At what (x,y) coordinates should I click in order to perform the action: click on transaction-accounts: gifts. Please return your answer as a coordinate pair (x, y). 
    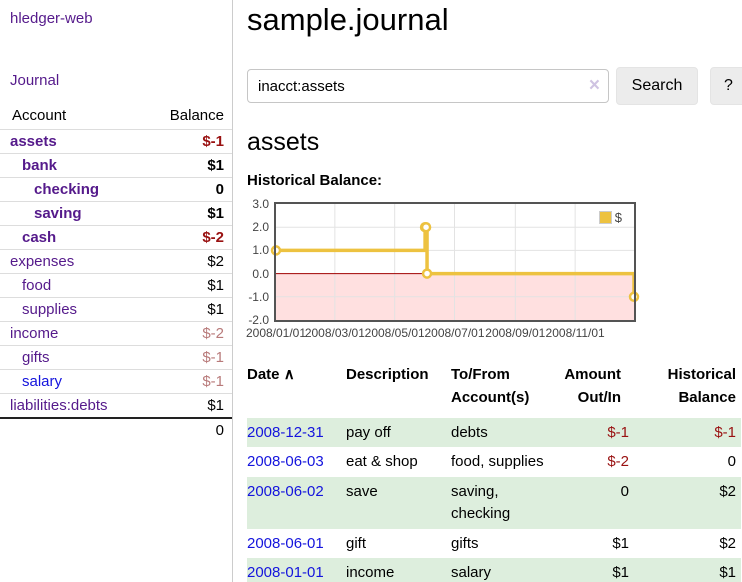
    Looking at the image, I should click on (465, 543).